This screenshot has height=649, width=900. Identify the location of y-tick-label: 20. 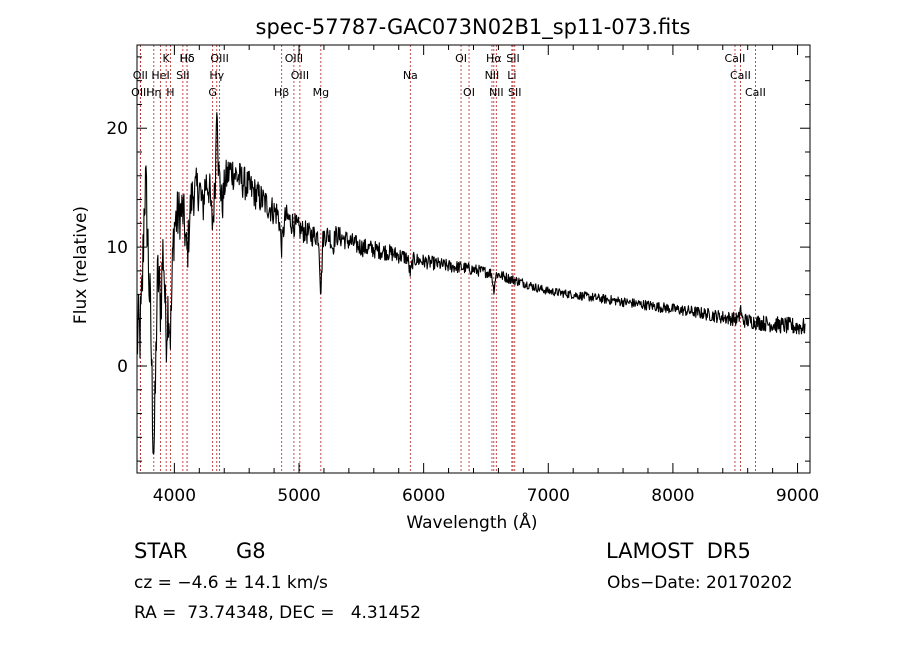
(117, 129).